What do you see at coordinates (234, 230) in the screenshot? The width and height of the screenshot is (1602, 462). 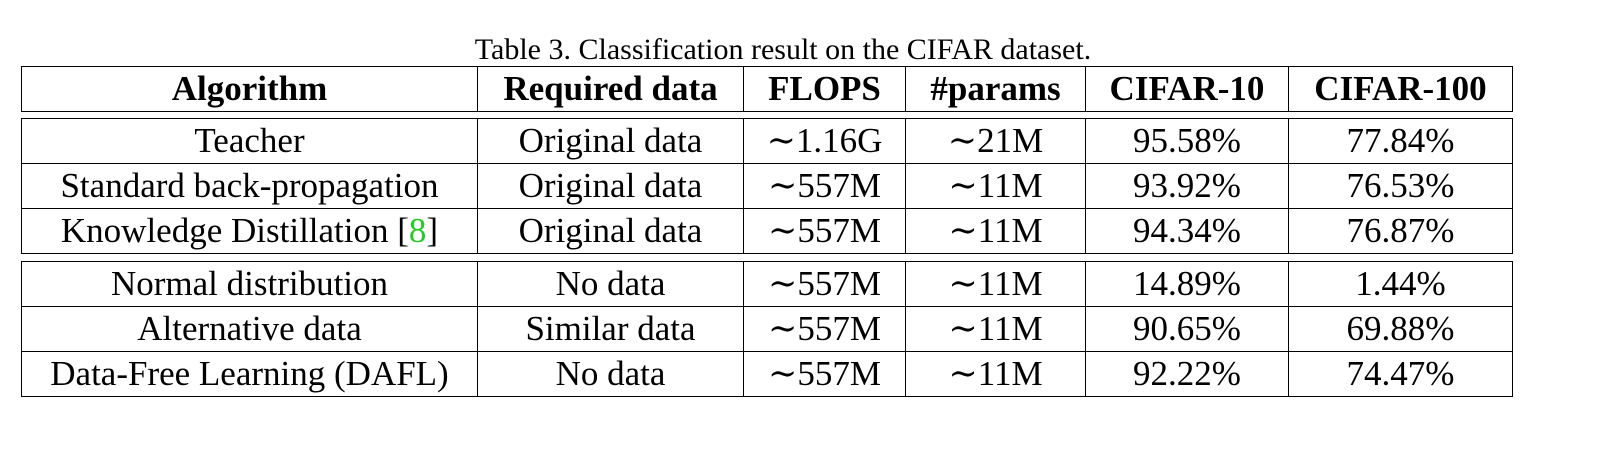 I see `algorithm-name: Knowledge Distillation [` at bounding box center [234, 230].